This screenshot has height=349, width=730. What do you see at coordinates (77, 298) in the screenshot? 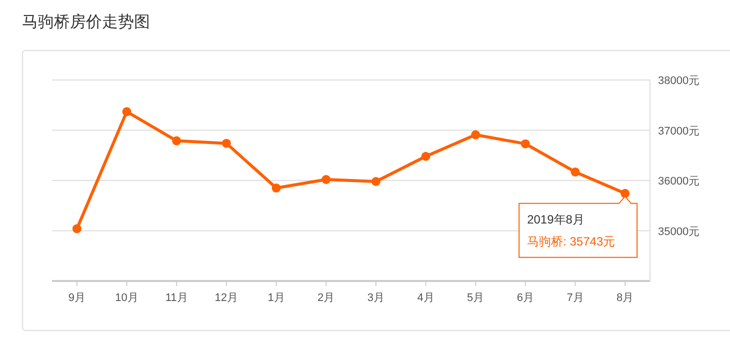
I see `x-tick-label: 9月` at bounding box center [77, 298].